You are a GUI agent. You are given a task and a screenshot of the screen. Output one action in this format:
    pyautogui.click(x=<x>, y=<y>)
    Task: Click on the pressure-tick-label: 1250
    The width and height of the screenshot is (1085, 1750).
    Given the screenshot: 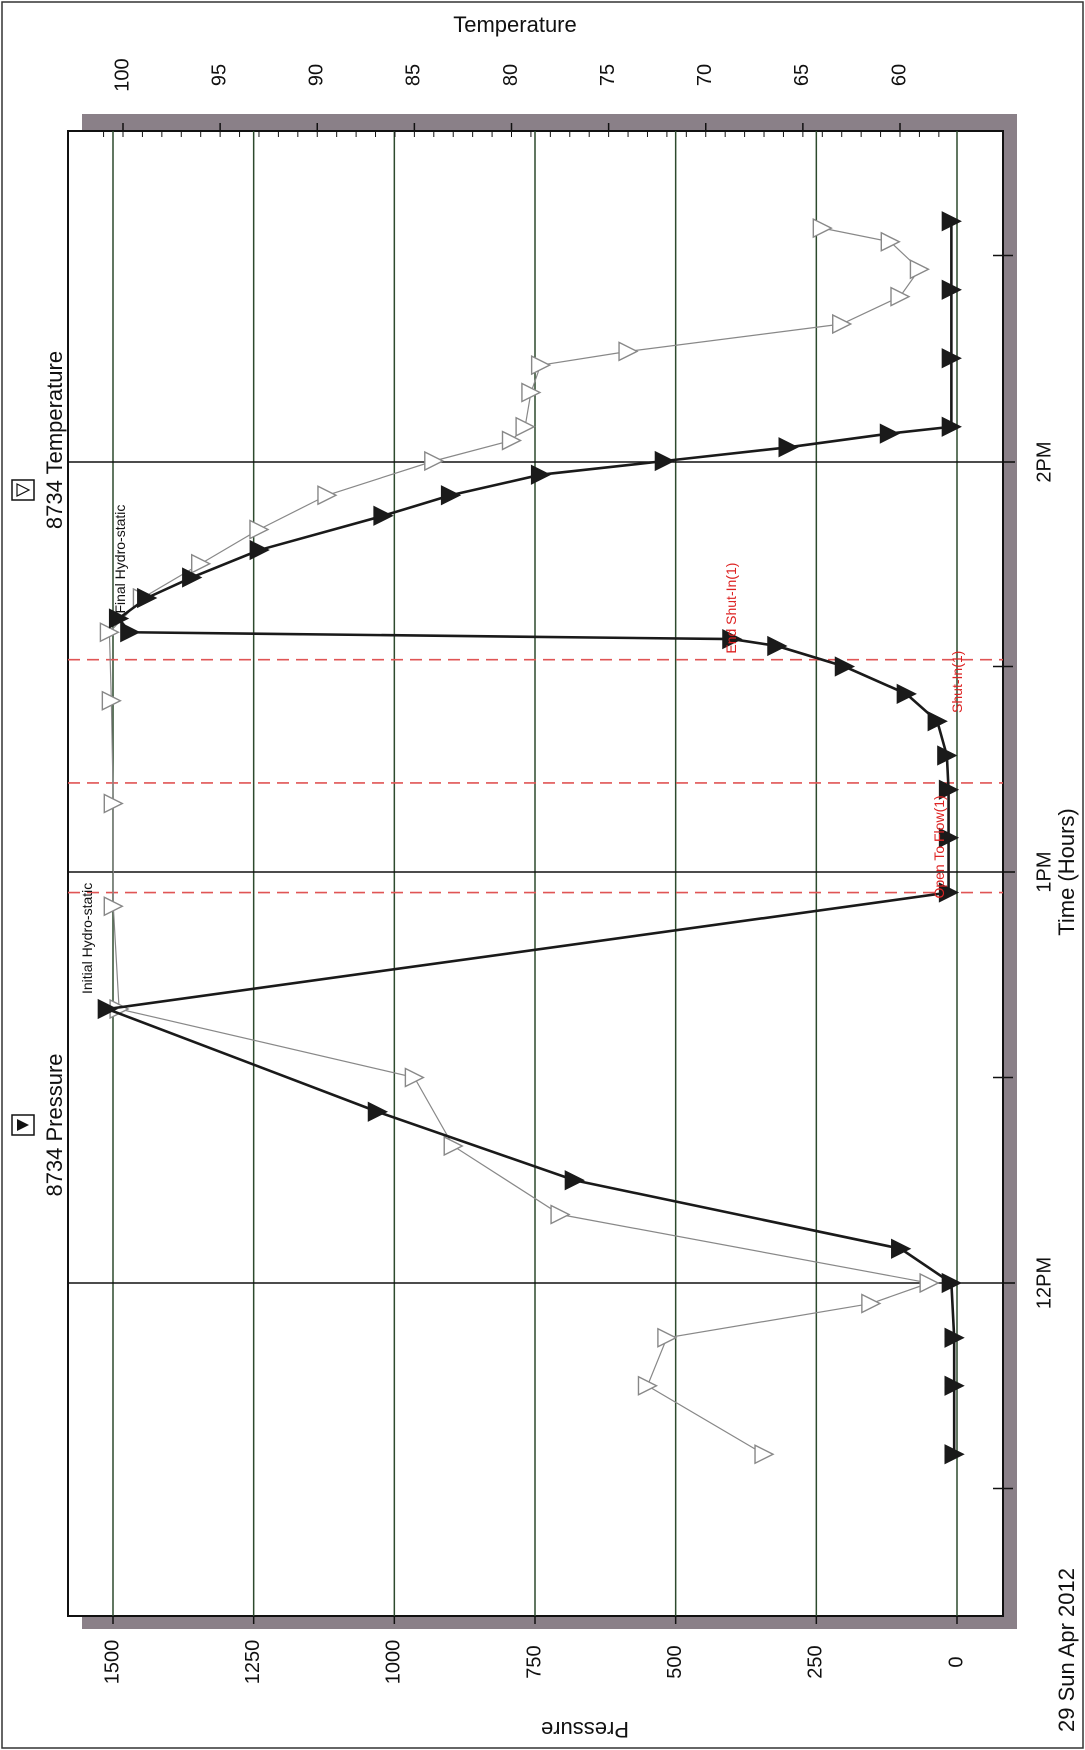 What is the action you would take?
    pyautogui.click(x=253, y=1662)
    